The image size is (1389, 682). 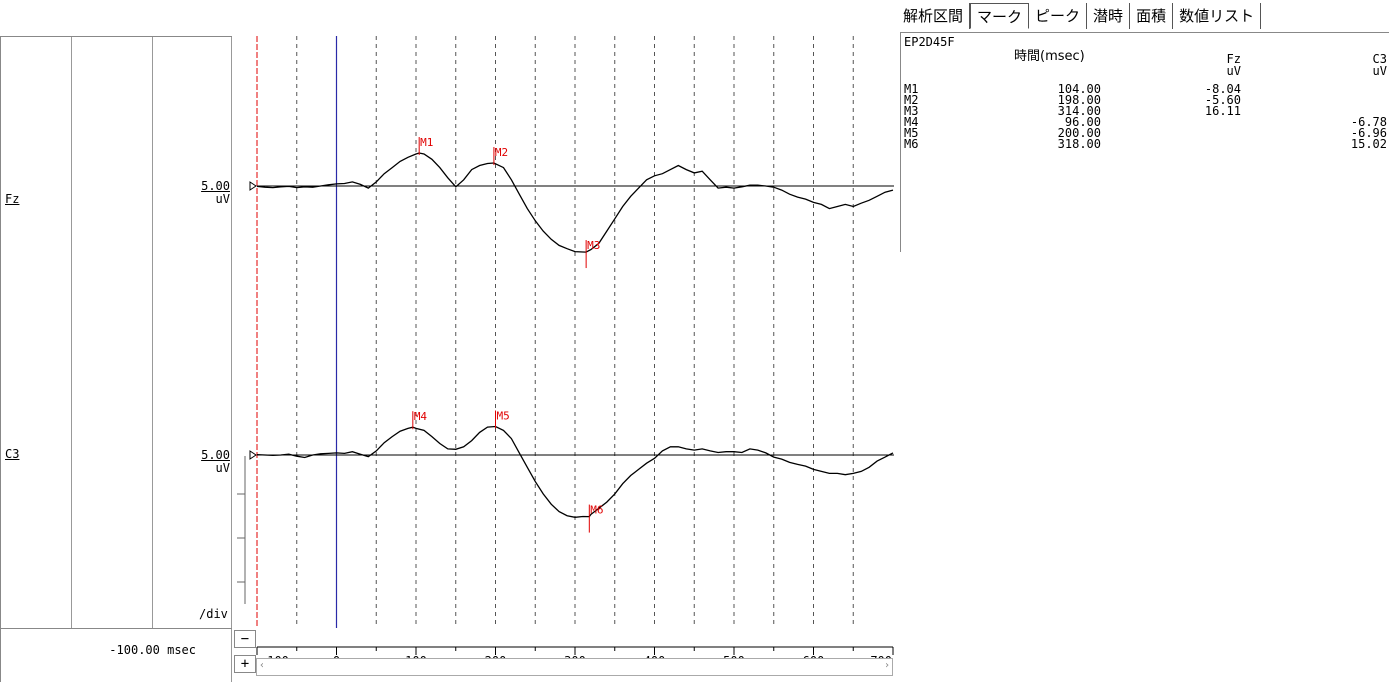 What do you see at coordinates (911, 100) in the screenshot?
I see `mark-cell-label: M2` at bounding box center [911, 100].